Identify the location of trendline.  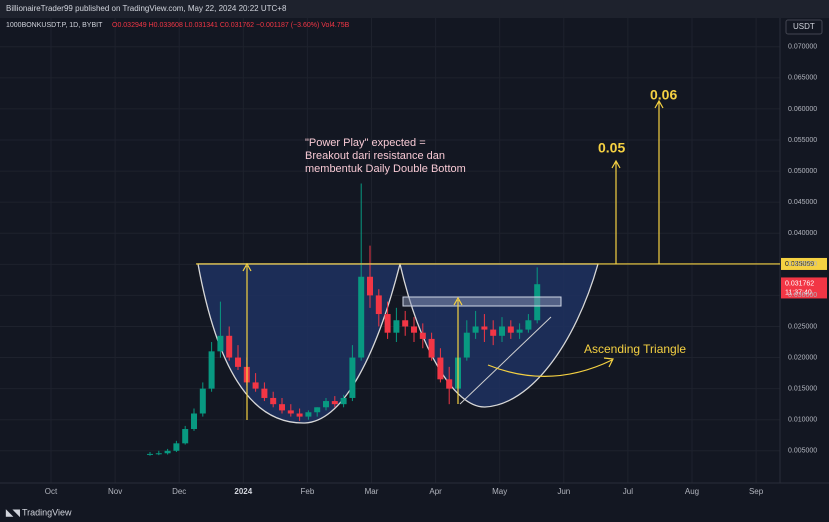
(505, 360).